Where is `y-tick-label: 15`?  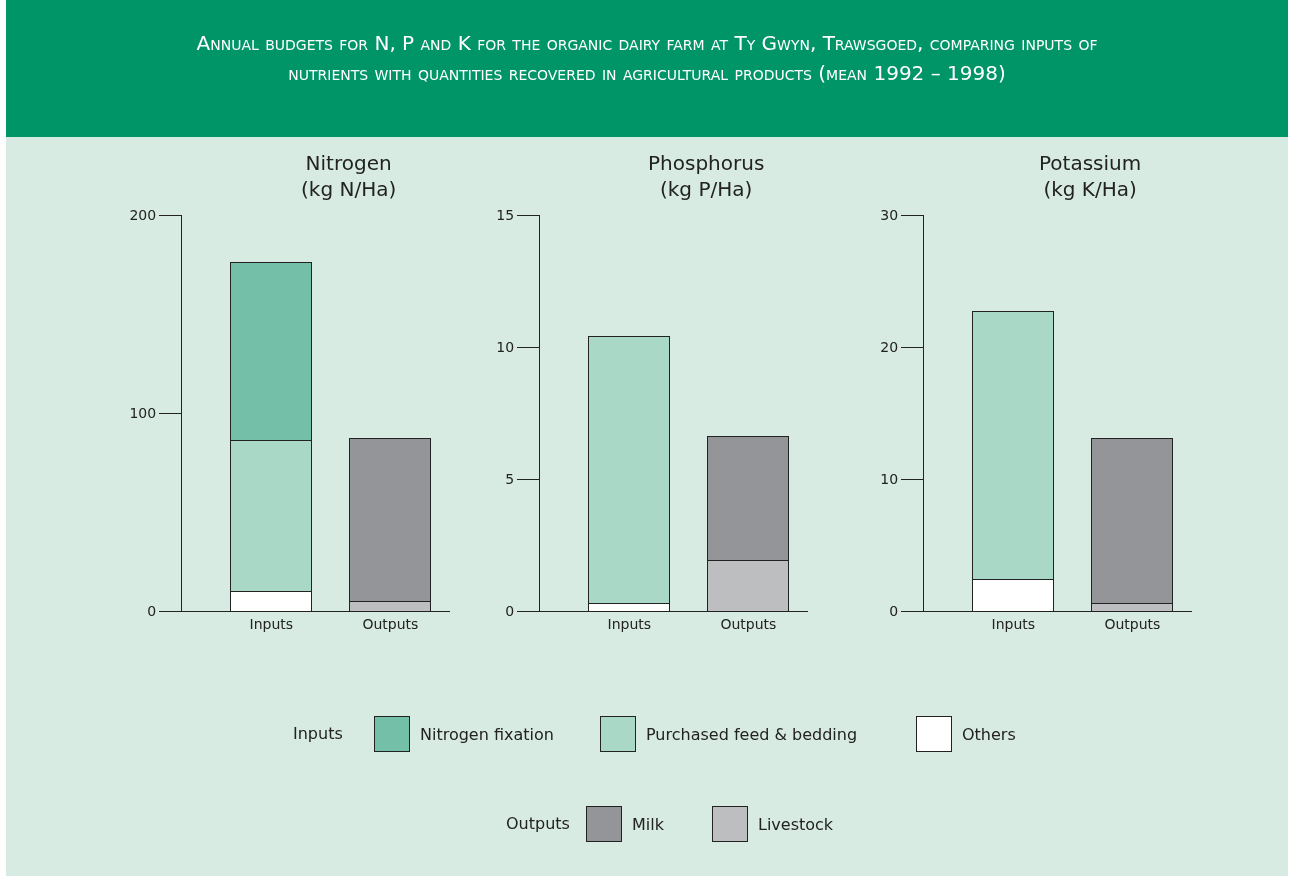 y-tick-label: 15 is located at coordinates (505, 214).